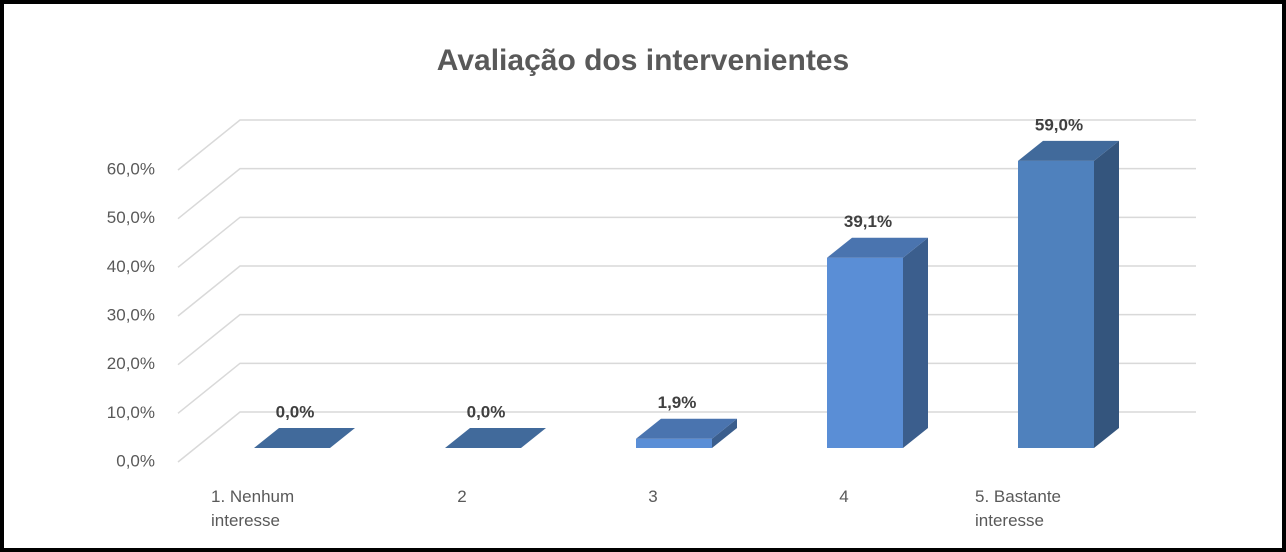  Describe the element at coordinates (253, 508) in the screenshot. I see `x-tick-text: 1. Nenhum interesse` at that location.